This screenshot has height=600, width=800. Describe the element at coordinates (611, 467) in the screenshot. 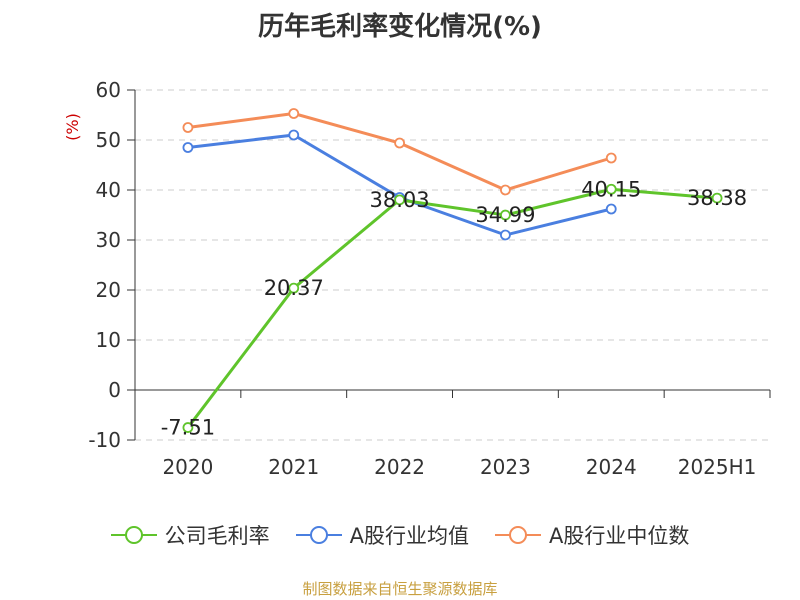

I see `x-tick-label: 2024` at that location.